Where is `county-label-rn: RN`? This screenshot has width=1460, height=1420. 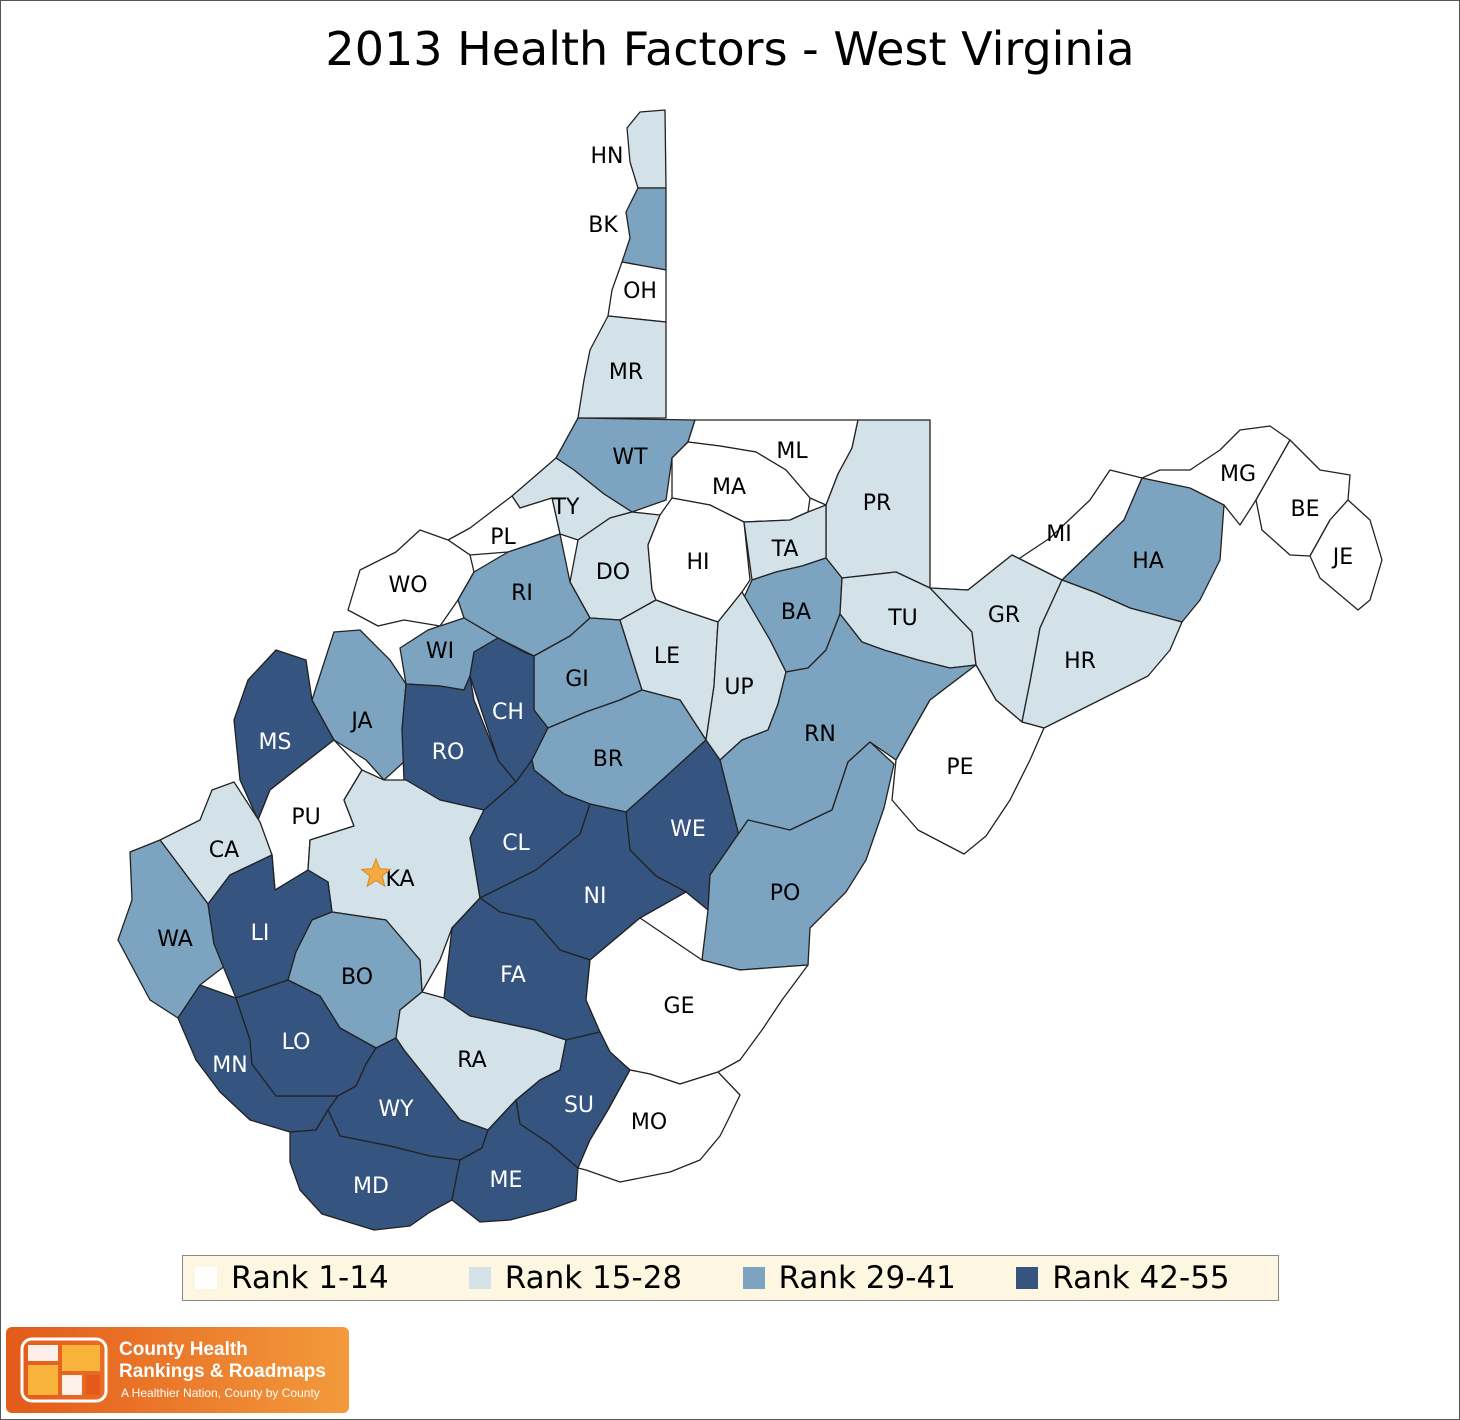
county-label-rn: RN is located at coordinates (820, 734).